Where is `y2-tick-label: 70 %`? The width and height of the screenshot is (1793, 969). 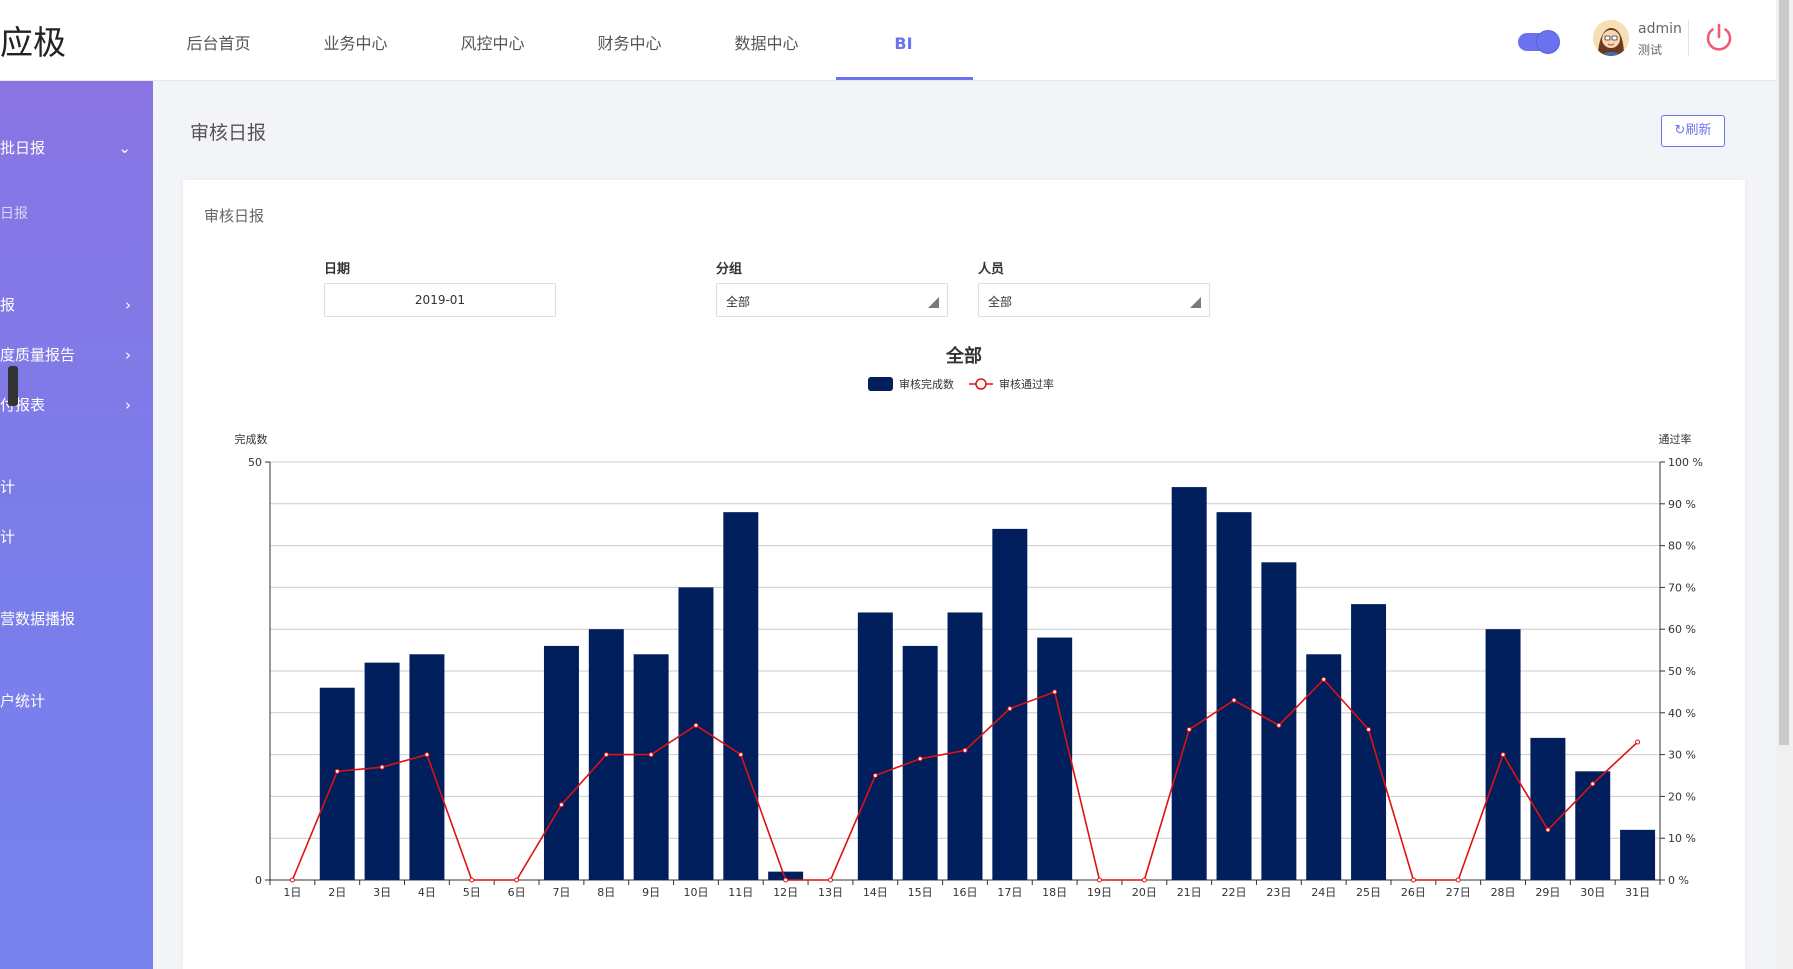
y2-tick-label: 70 % is located at coordinates (1682, 587).